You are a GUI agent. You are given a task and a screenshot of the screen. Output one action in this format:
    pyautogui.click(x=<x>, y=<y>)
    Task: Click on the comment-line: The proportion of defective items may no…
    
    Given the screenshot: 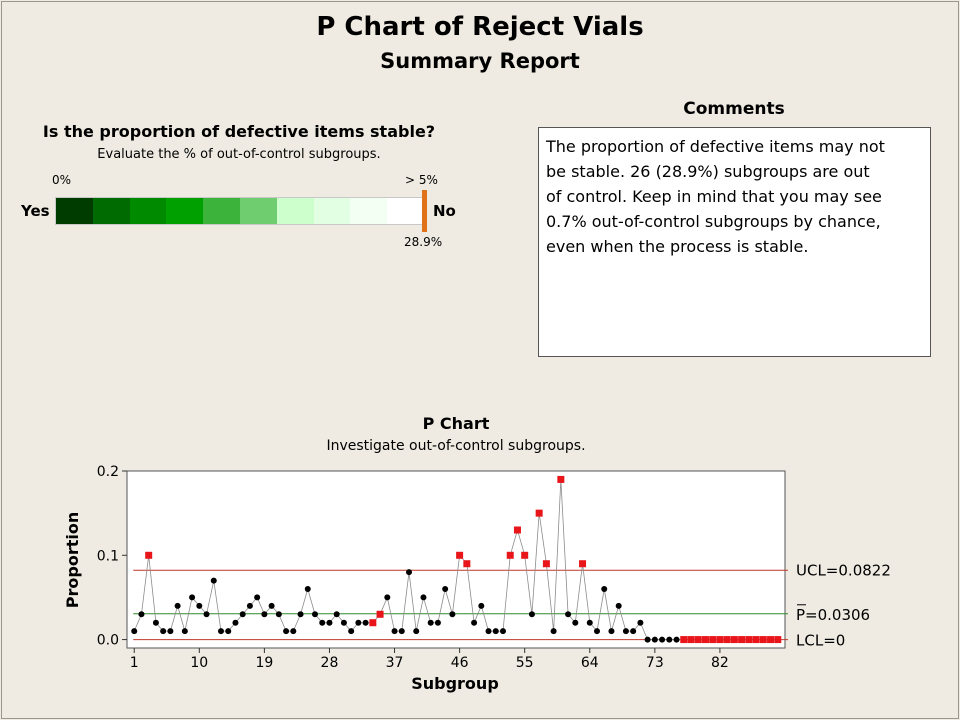 What is the action you would take?
    pyautogui.click(x=715, y=146)
    